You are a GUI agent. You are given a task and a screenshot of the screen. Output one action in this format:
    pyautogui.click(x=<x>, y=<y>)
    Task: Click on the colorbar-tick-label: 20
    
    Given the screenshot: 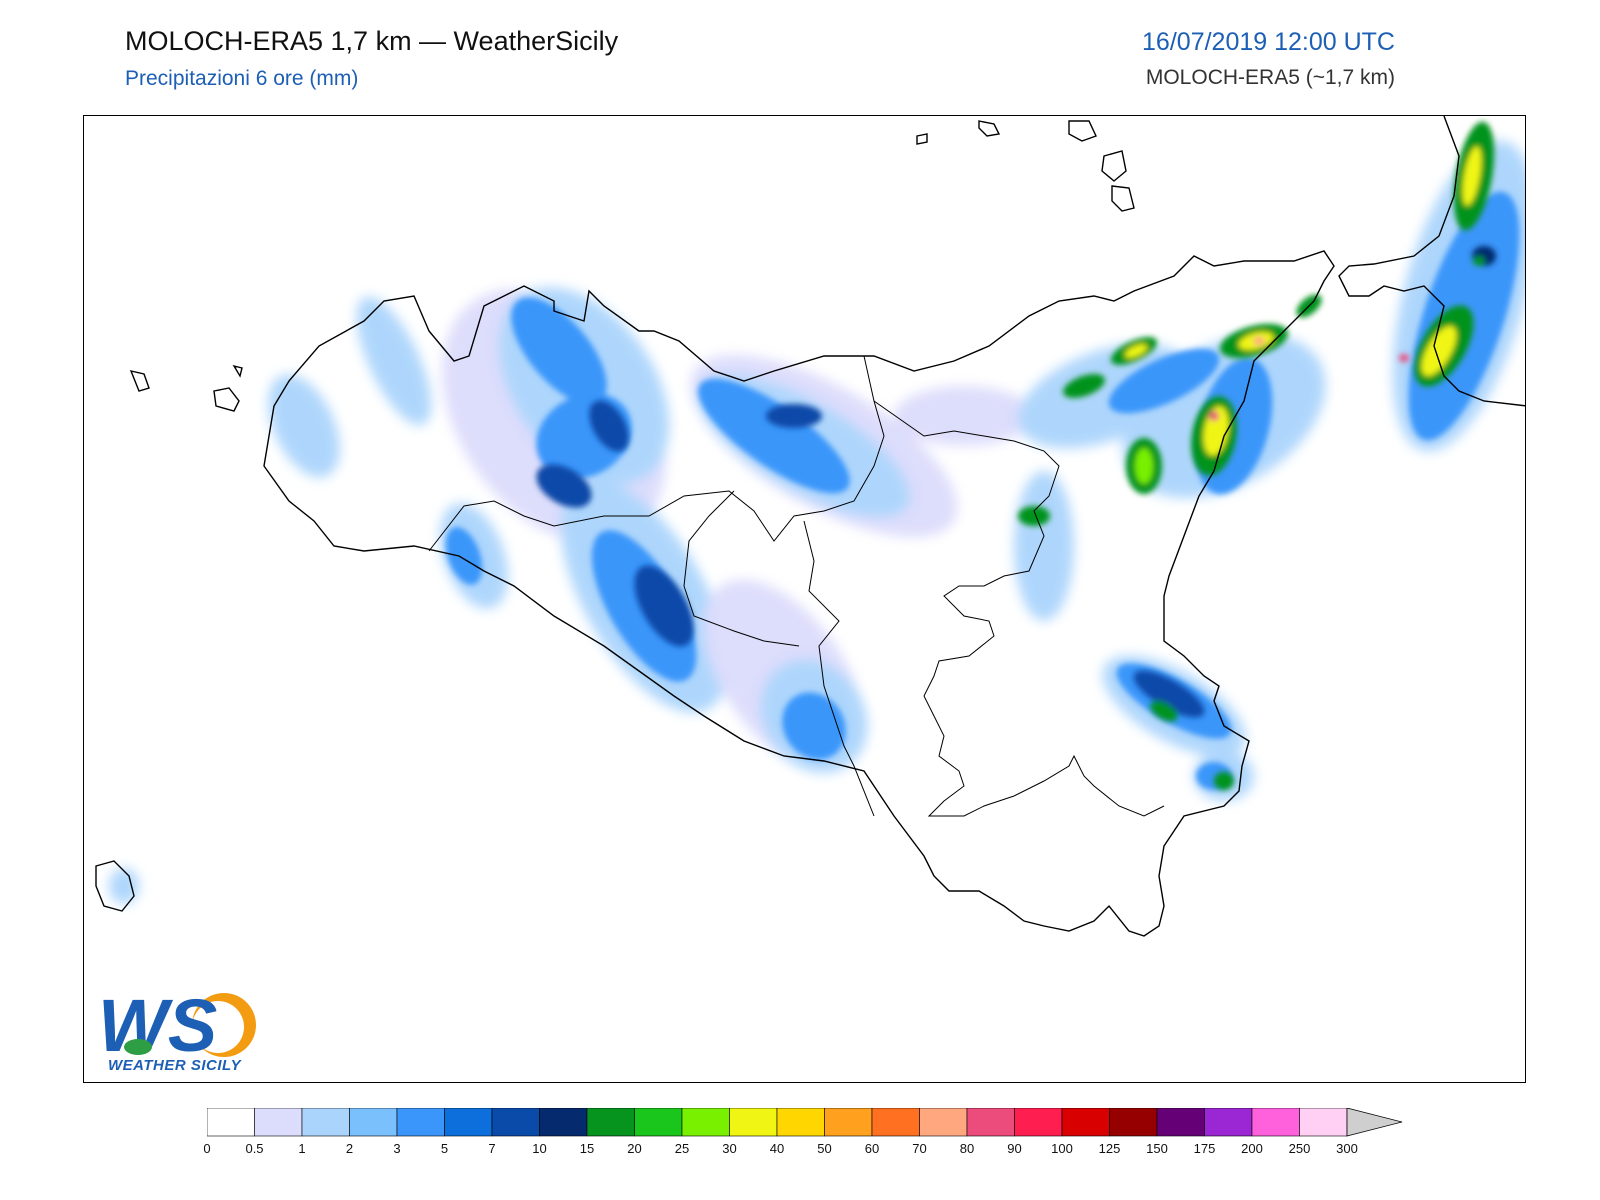 What is the action you would take?
    pyautogui.click(x=634, y=1148)
    